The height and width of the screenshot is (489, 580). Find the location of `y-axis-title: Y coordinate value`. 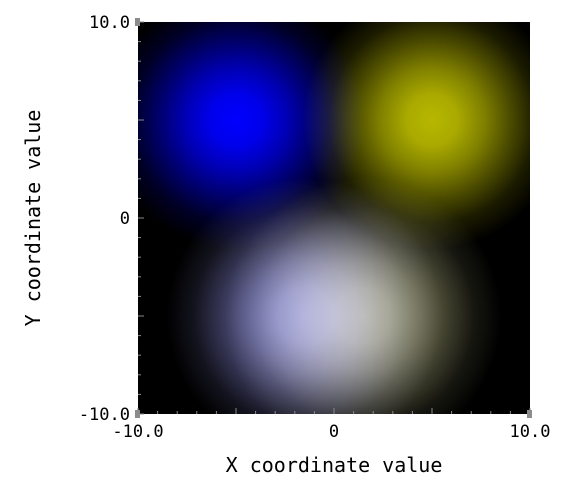

y-axis-title: Y coordinate value is located at coordinates (33, 218).